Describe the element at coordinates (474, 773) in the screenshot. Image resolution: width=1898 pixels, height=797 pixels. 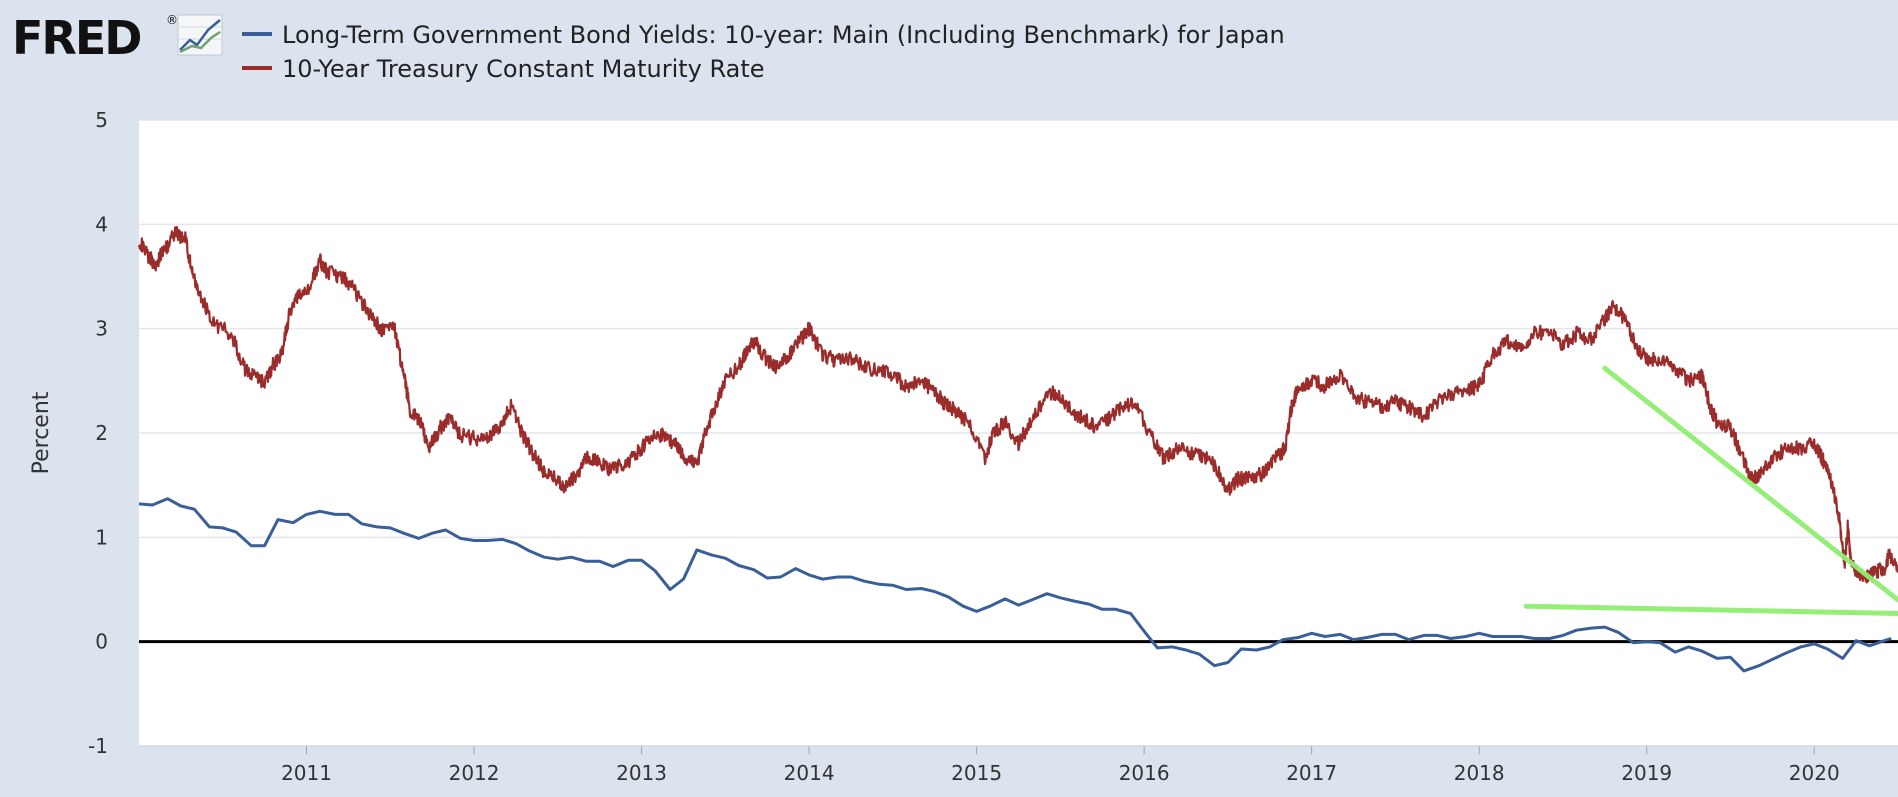
I see `x-tick-label: 2012` at that location.